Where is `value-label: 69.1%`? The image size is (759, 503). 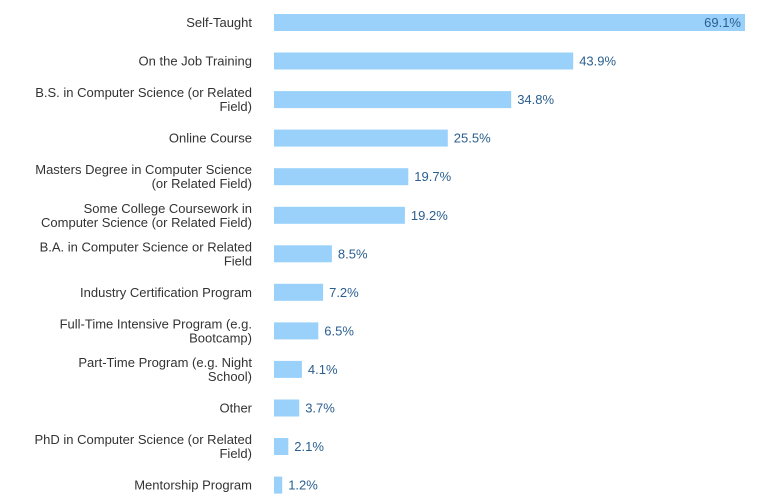 value-label: 69.1% is located at coordinates (722, 22).